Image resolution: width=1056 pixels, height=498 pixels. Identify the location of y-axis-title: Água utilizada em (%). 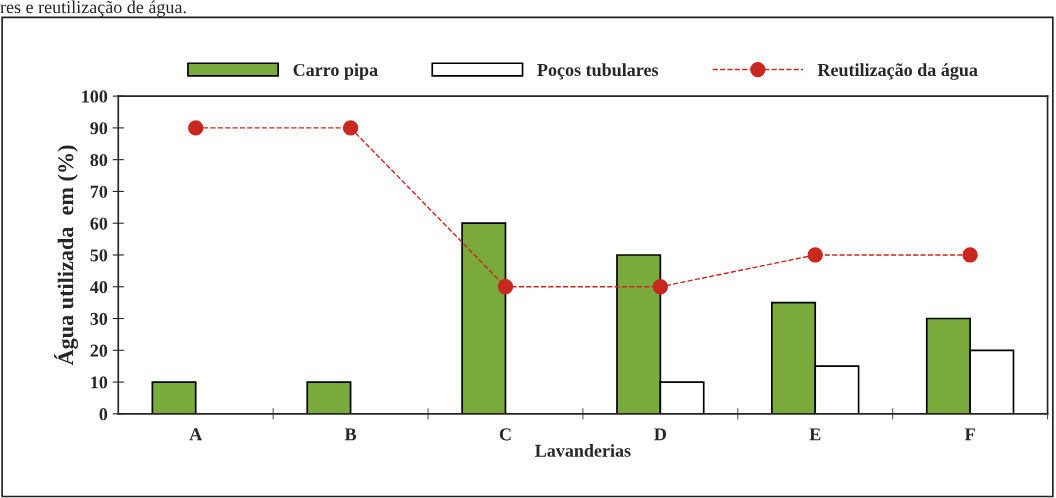
(66, 255).